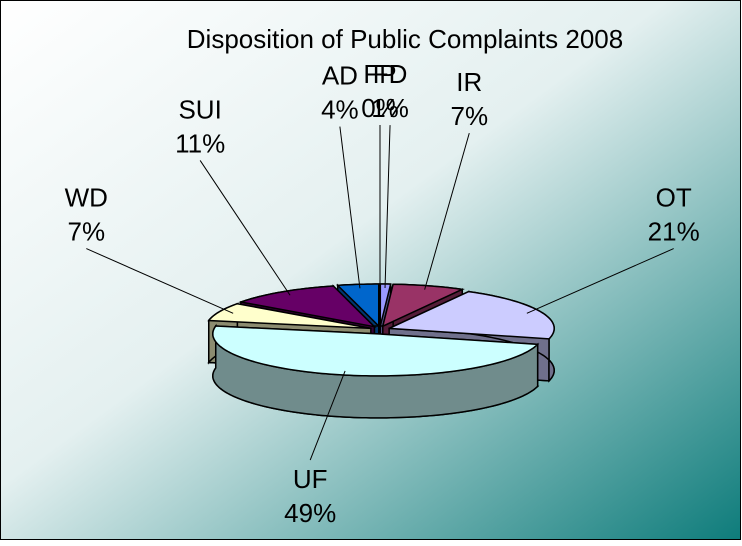 The width and height of the screenshot is (742, 546). What do you see at coordinates (310, 513) in the screenshot?
I see `value-label: 49%` at bounding box center [310, 513].